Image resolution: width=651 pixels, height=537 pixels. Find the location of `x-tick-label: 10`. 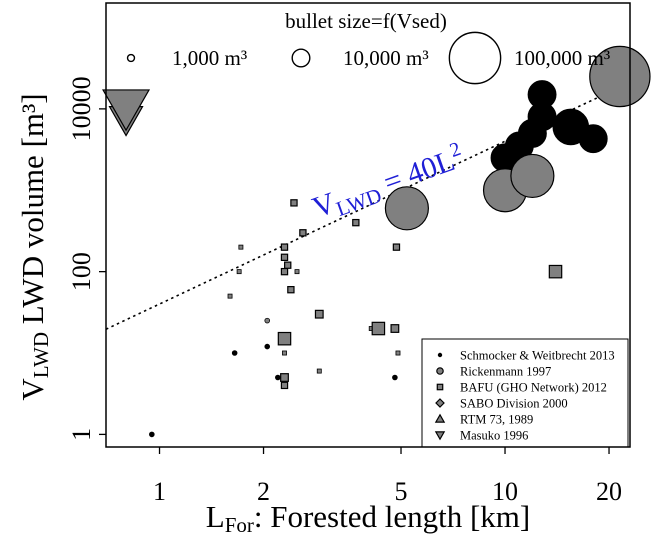

x-tick-label: 10 is located at coordinates (505, 491).